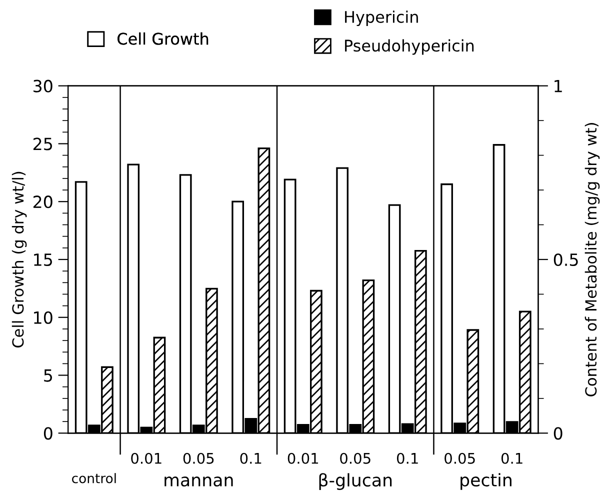 The width and height of the screenshot is (613, 499). Describe the element at coordinates (48, 433) in the screenshot. I see `y-tick-label: 0` at that location.